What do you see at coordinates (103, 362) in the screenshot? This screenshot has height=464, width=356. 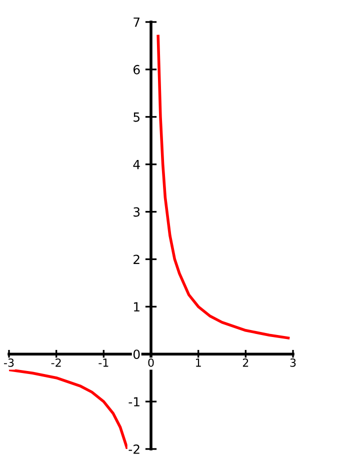 I see `x-tick-label: -1` at bounding box center [103, 362].